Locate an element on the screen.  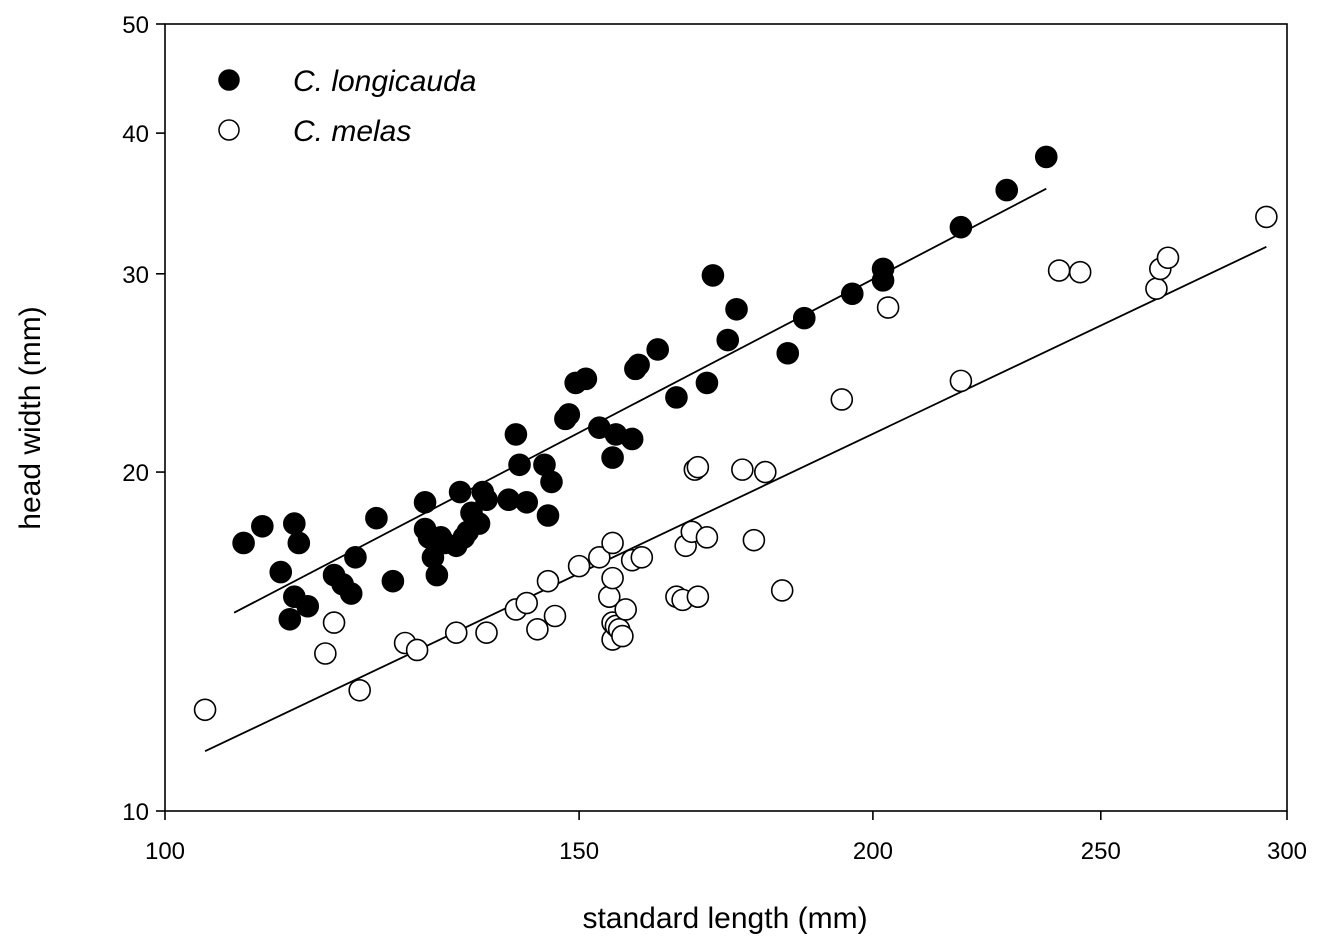
legend-marker-melas is located at coordinates (229, 130).